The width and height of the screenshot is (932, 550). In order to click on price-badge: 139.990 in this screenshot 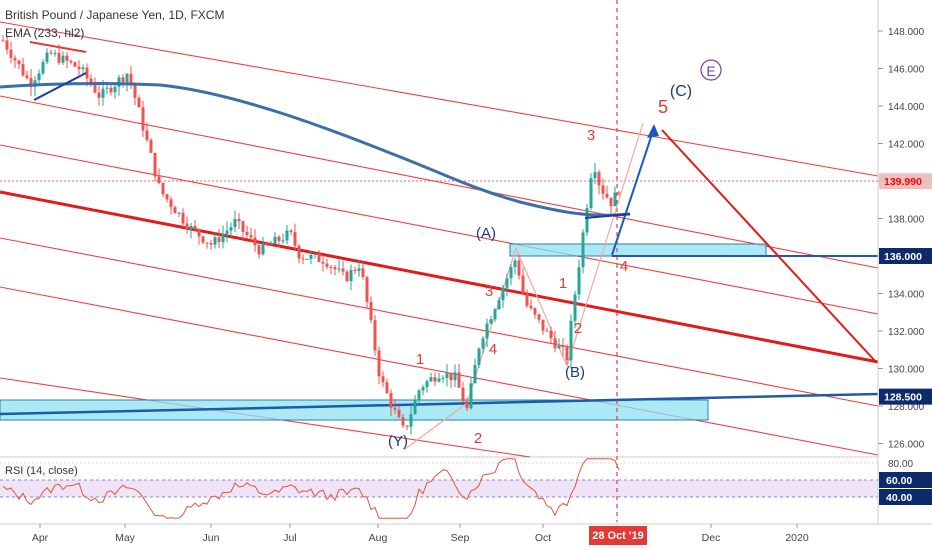, I will do `click(903, 182)`.